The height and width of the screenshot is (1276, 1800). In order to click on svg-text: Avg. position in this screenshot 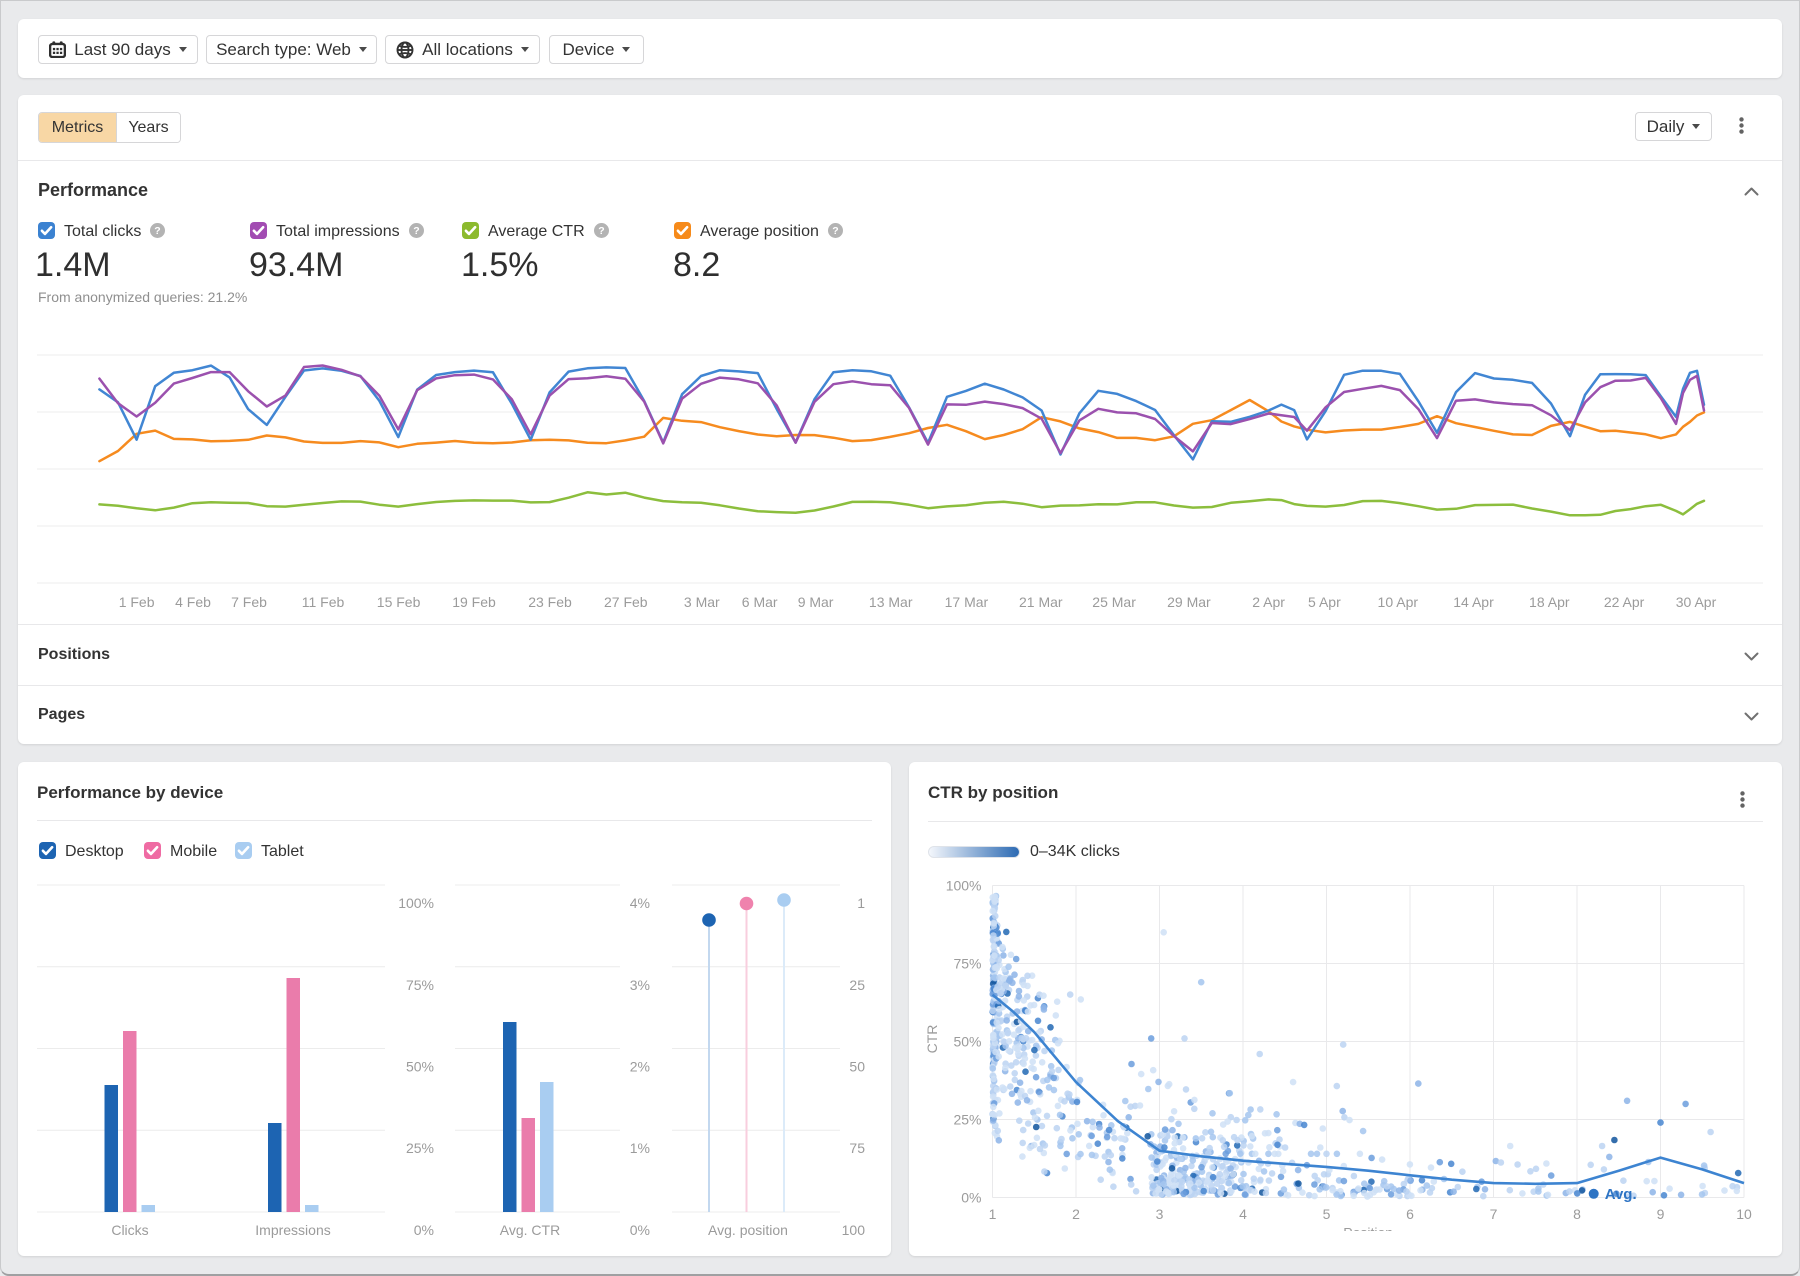, I will do `click(748, 1230)`.